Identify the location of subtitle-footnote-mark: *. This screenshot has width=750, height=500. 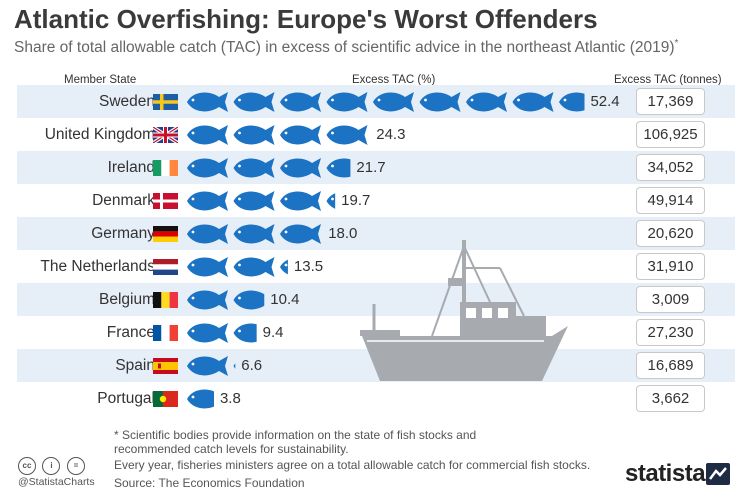
(676, 43).